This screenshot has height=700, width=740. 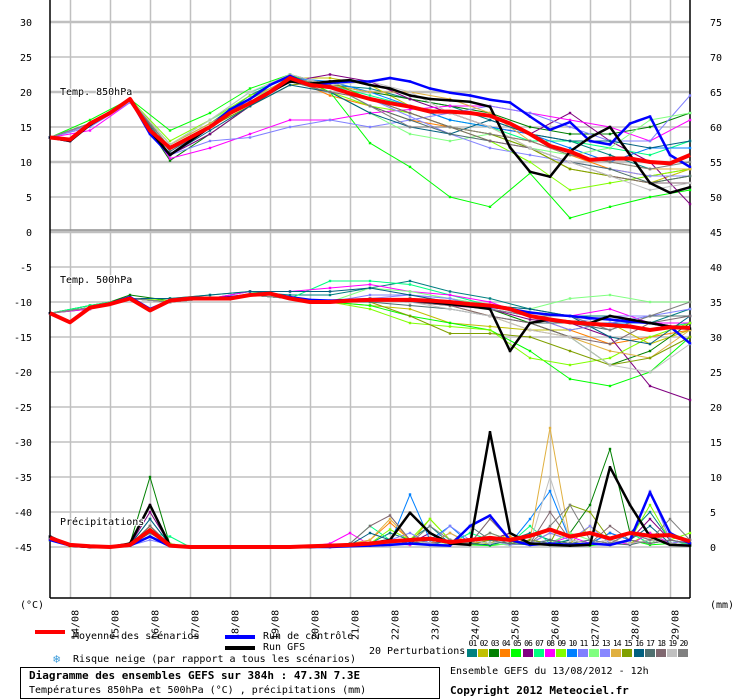 I want to click on perturbation-09-t500-point, so click(x=530, y=358).